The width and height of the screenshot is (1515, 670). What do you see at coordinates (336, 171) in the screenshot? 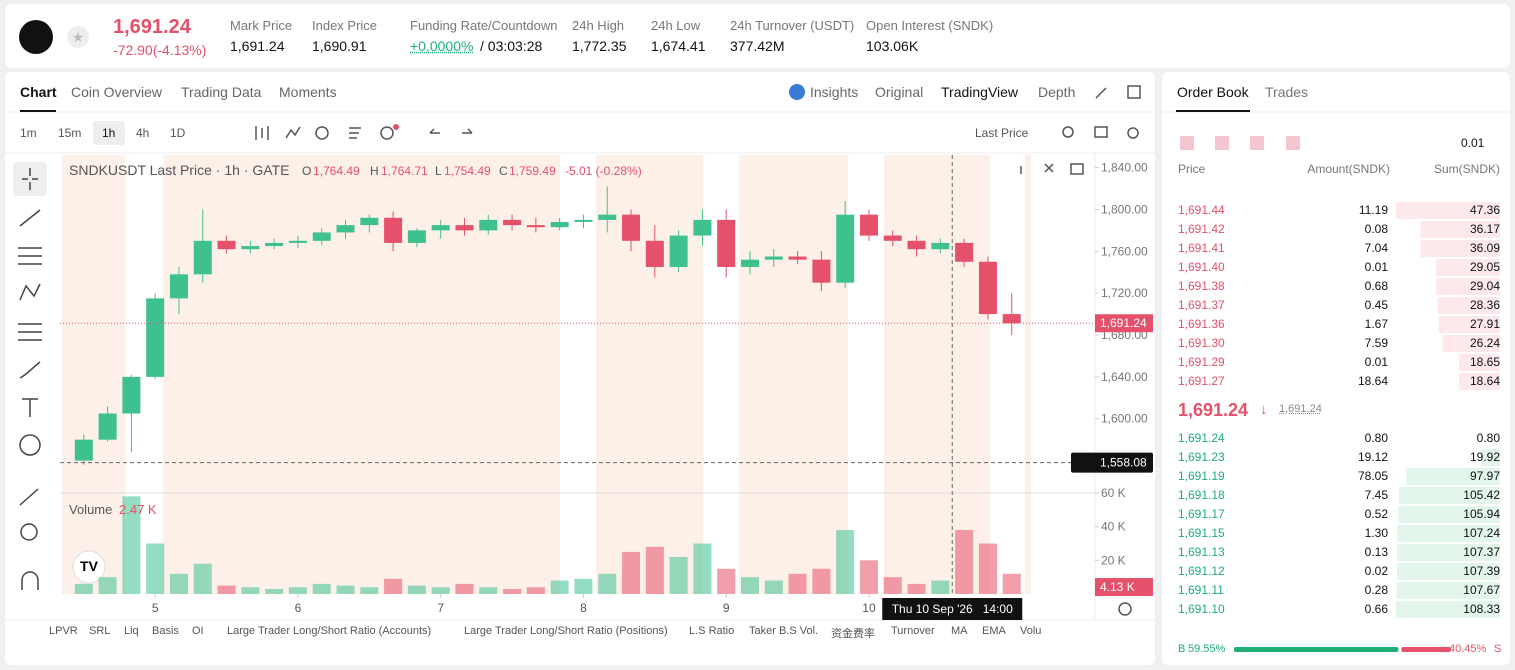
I see `legend-o-value: 1,764.49` at bounding box center [336, 171].